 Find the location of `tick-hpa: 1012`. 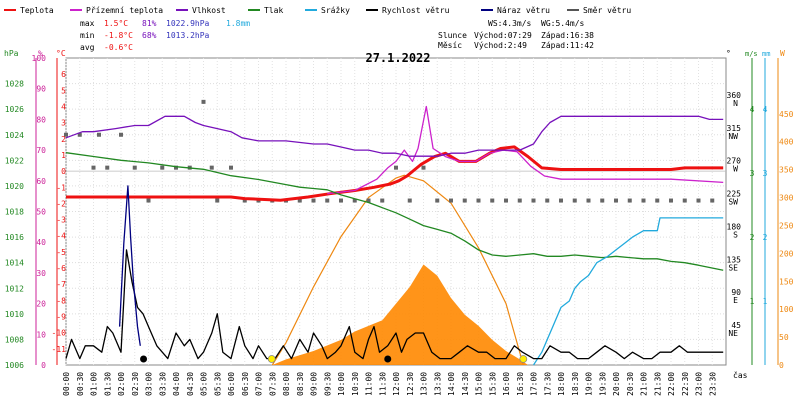

tick-hpa: 1012 is located at coordinates (14, 288).